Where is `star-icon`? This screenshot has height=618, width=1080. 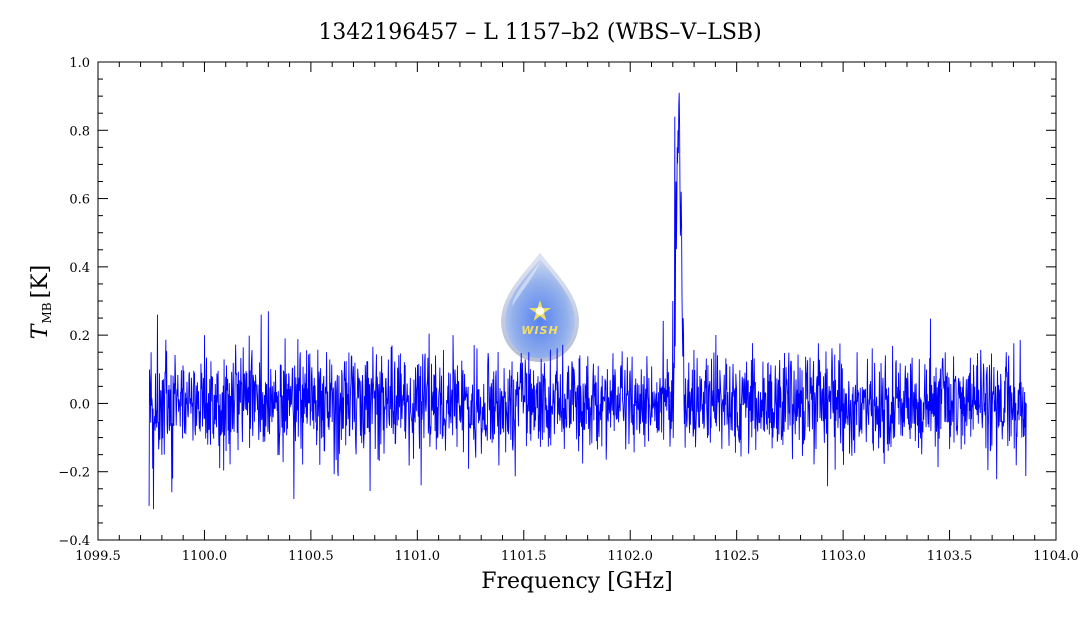 star-icon is located at coordinates (540, 310).